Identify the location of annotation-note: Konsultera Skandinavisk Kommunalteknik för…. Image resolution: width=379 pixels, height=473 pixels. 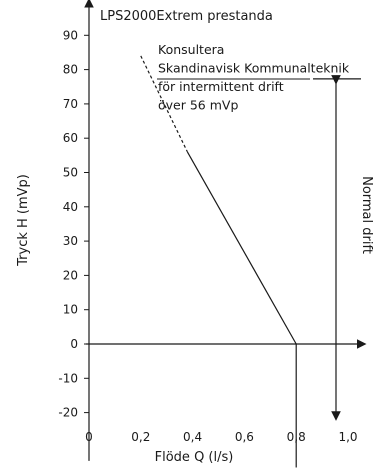
(253, 77).